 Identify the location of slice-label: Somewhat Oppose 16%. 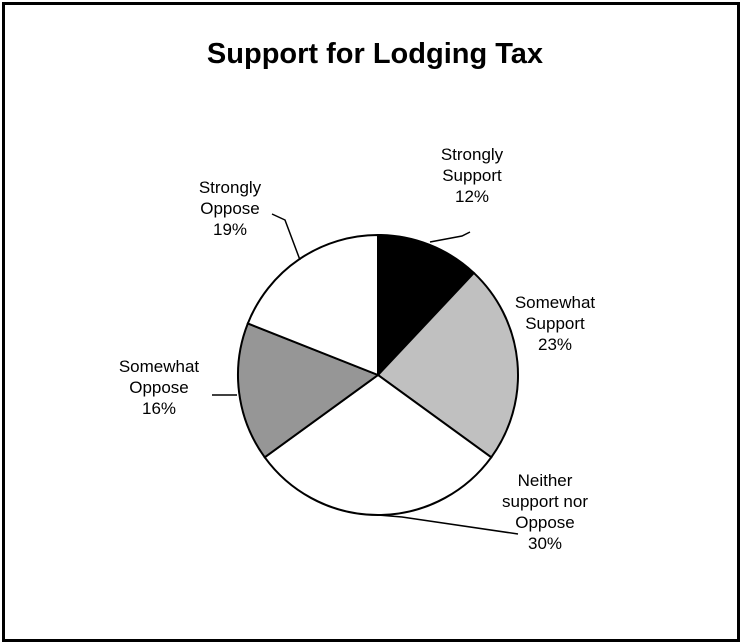
(159, 387).